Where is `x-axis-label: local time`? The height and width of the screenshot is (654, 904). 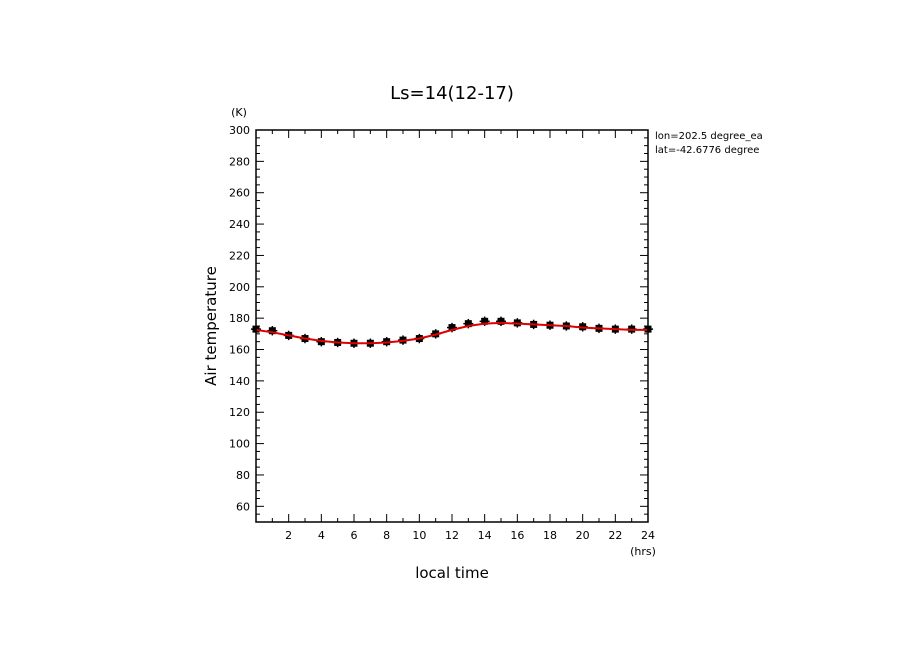
x-axis-label: local time is located at coordinates (452, 573).